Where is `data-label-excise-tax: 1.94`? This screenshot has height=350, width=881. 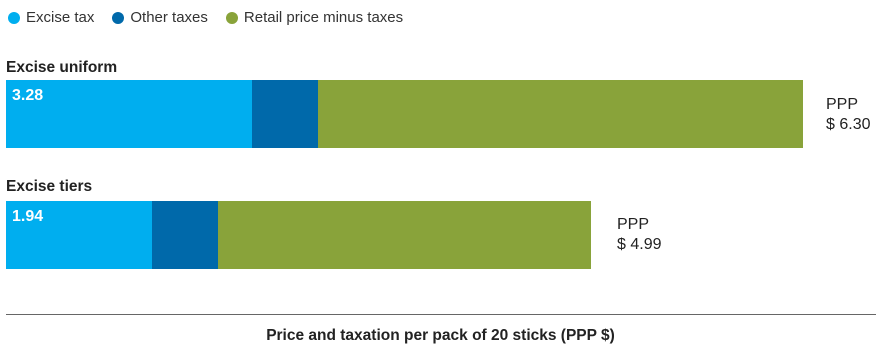 data-label-excise-tax: 1.94 is located at coordinates (28, 216).